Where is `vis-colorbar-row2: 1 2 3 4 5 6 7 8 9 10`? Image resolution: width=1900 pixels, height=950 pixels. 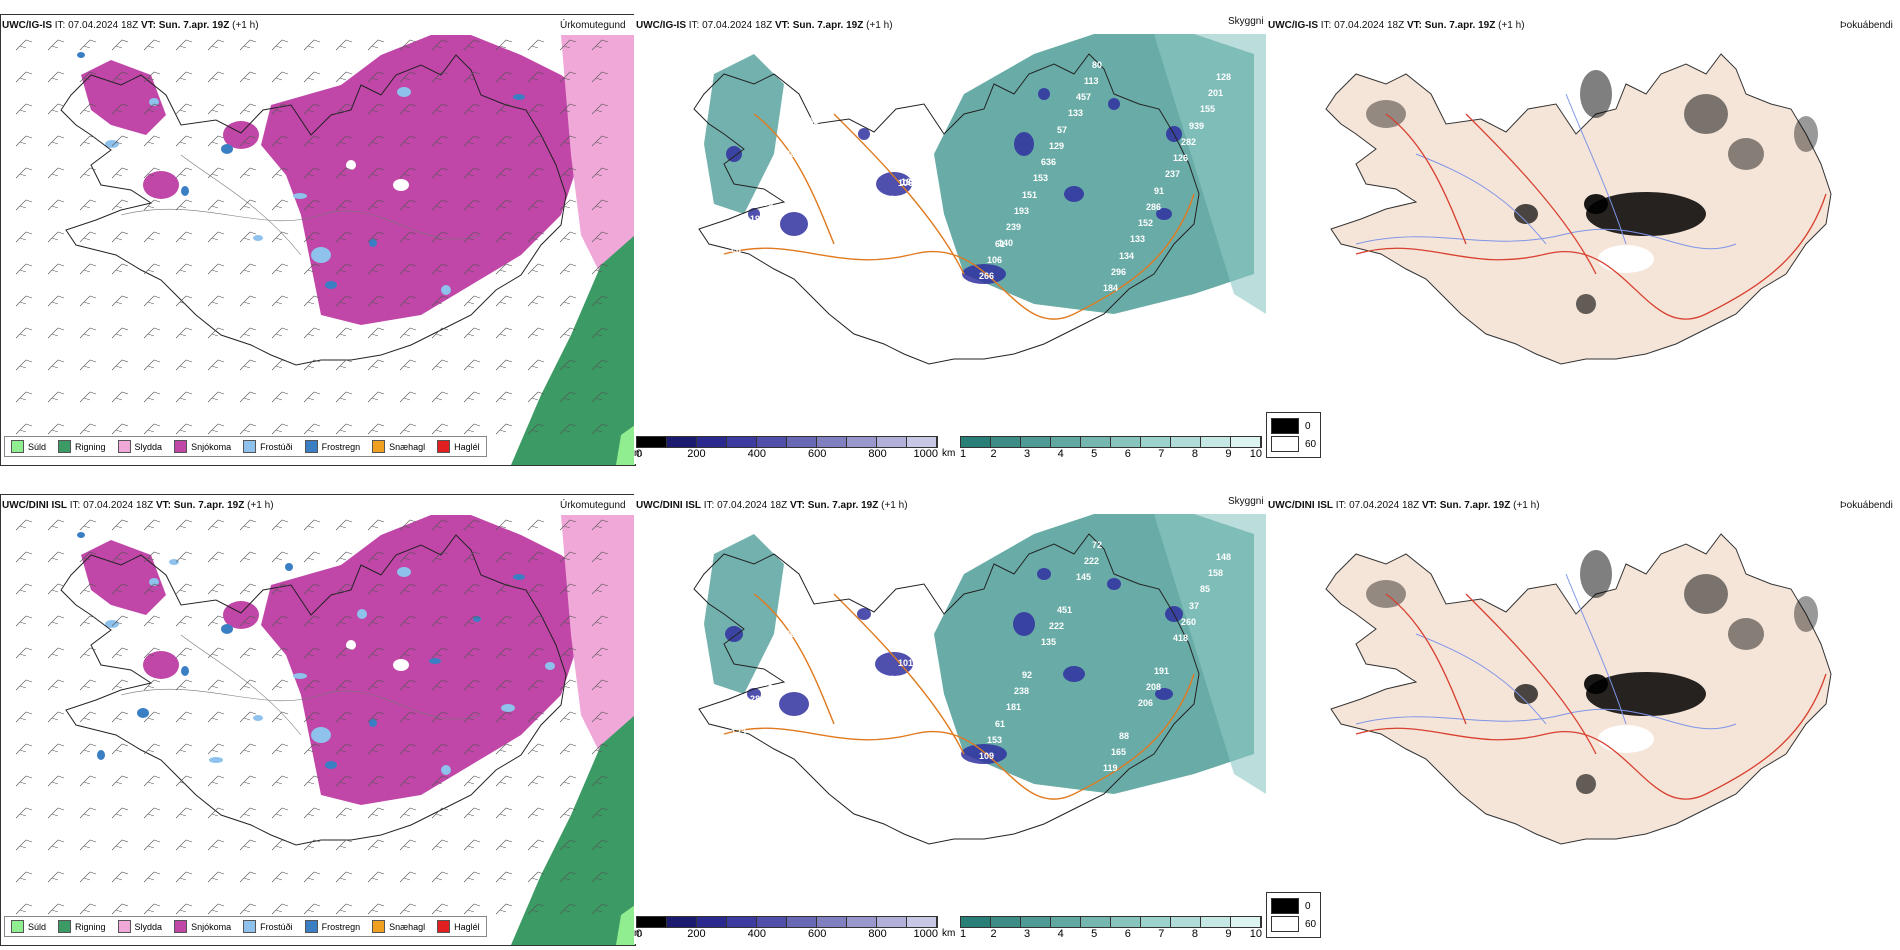
vis-colorbar-row2: 1 2 3 4 5 6 7 8 9 10 is located at coordinates (1111, 929).